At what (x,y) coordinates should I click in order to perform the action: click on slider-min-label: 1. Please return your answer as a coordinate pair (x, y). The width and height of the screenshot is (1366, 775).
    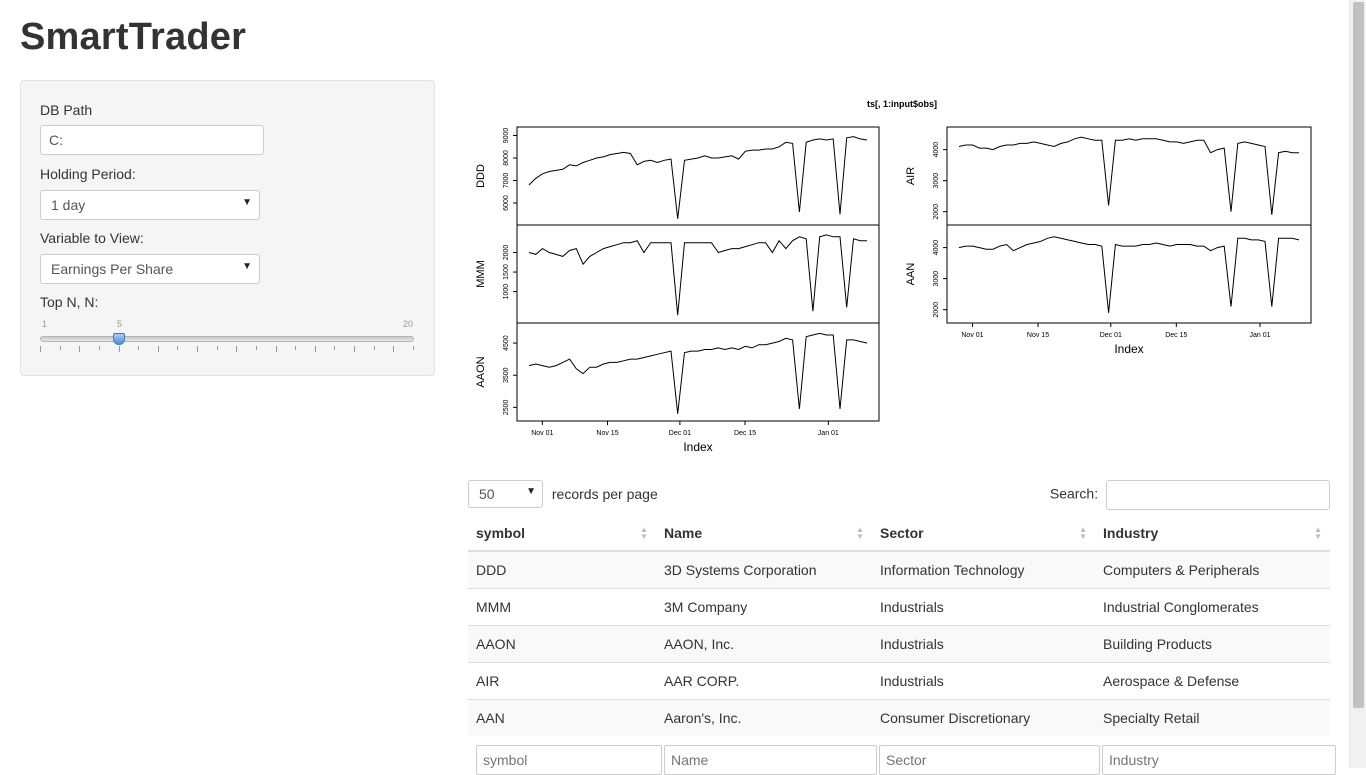
    Looking at the image, I should click on (45, 324).